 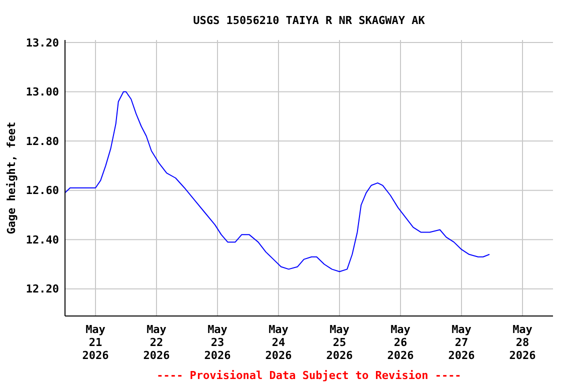 What do you see at coordinates (42, 191) in the screenshot?
I see `y-tick-label: 12.60` at bounding box center [42, 191].